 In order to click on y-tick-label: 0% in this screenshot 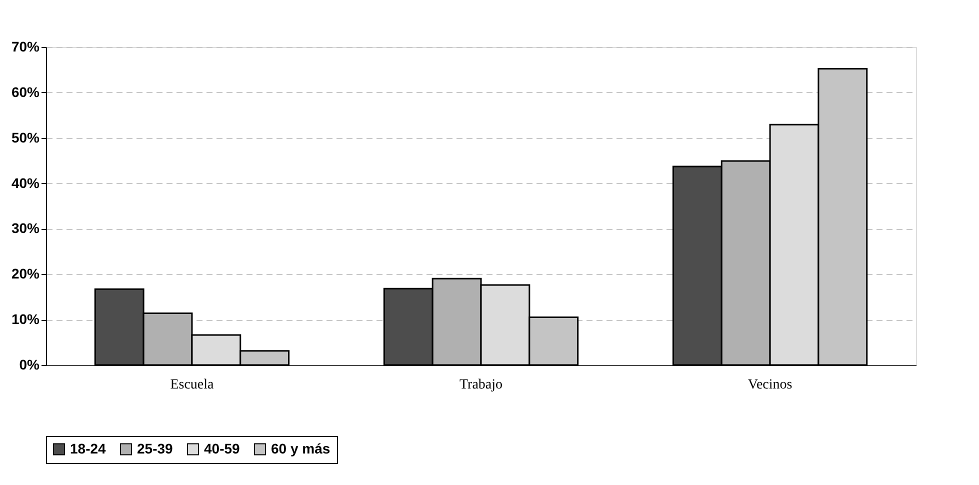, I will do `click(29, 364)`.